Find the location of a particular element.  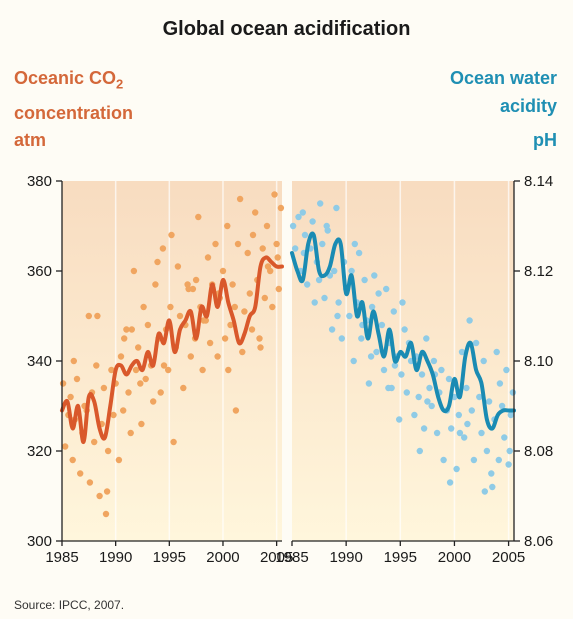

co2-y-tick-label: 360 is located at coordinates (39, 271).